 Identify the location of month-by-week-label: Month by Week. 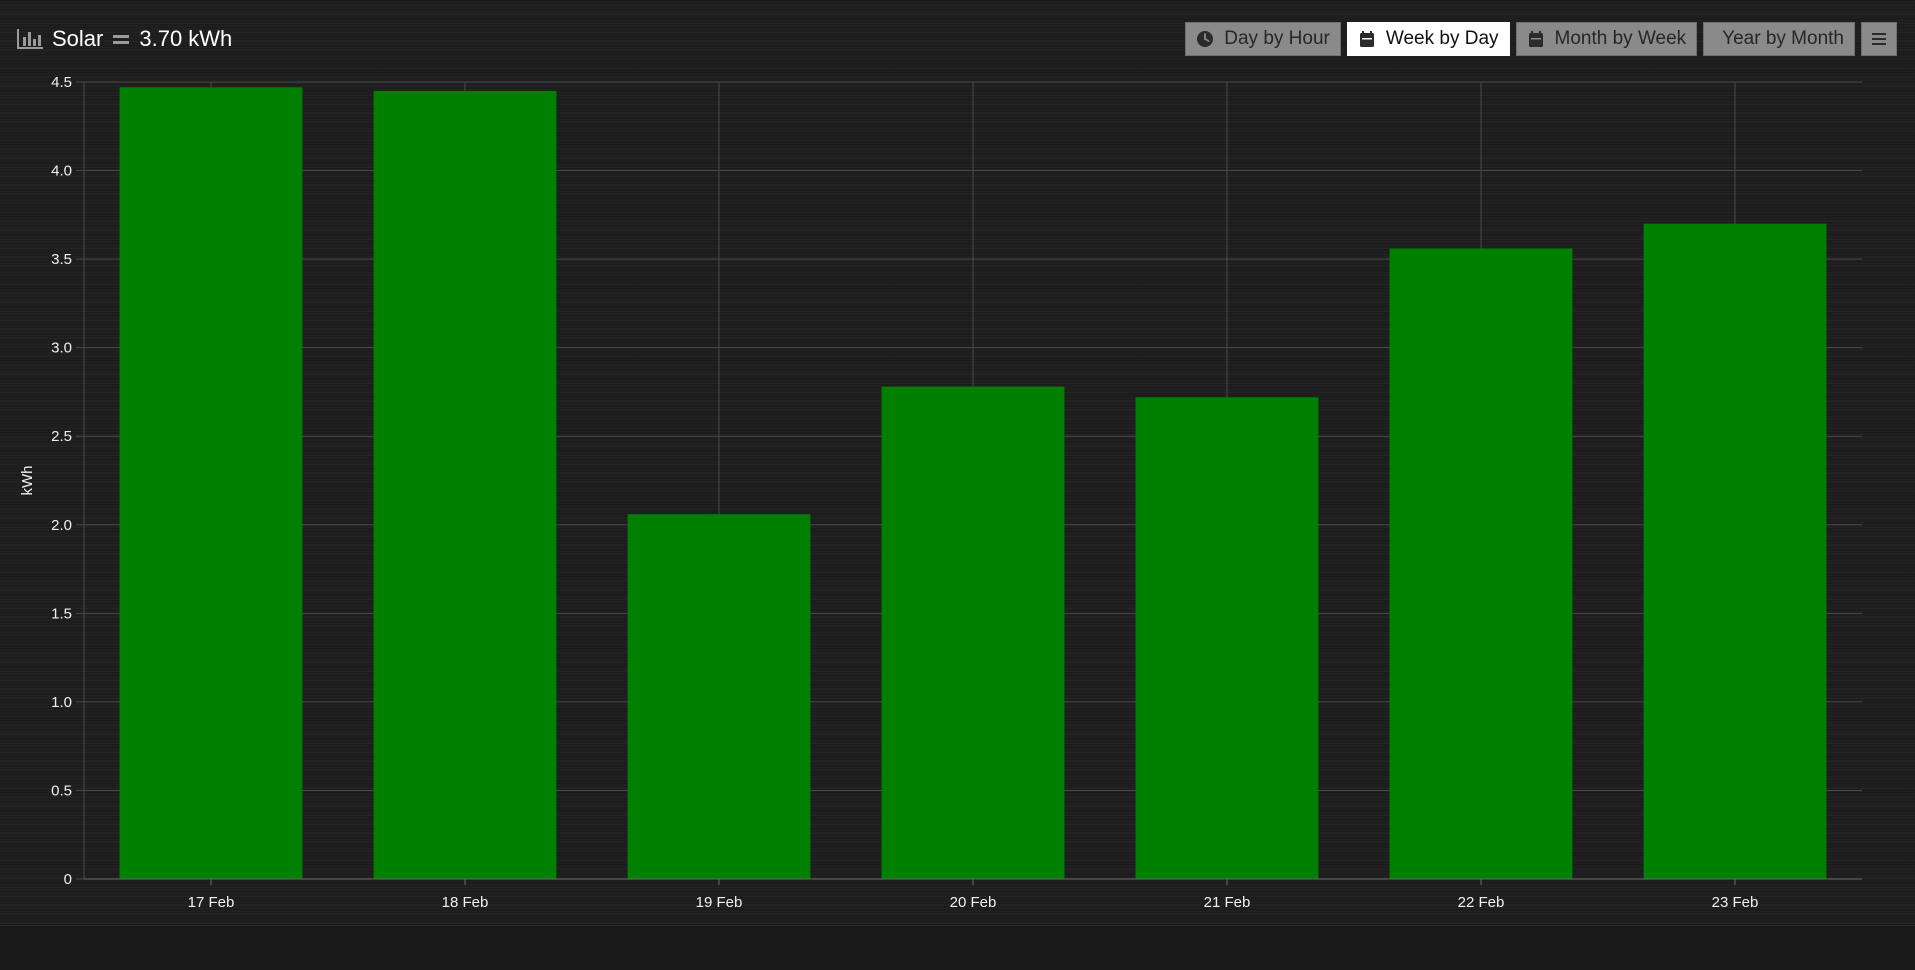
(1620, 38).